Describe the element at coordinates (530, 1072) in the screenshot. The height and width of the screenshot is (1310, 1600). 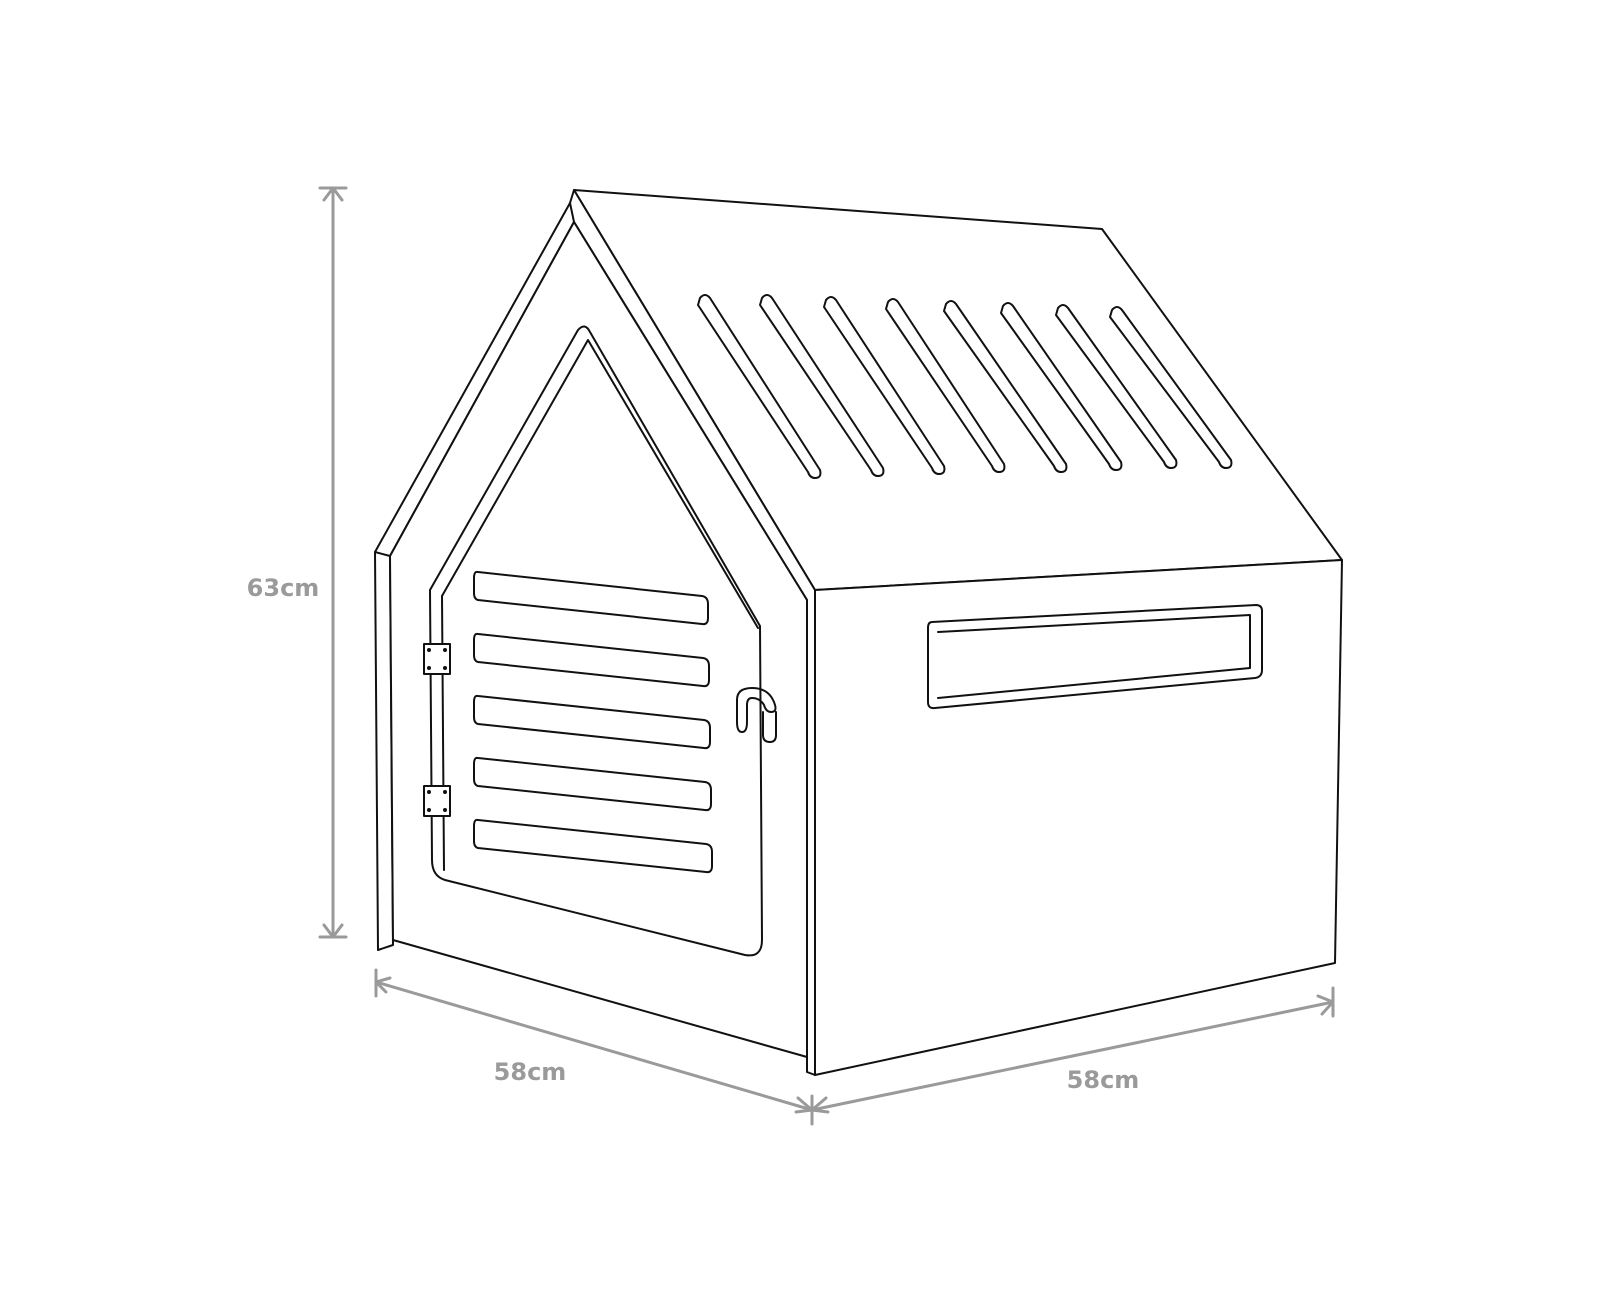
I see `depth-label: 58cm` at that location.